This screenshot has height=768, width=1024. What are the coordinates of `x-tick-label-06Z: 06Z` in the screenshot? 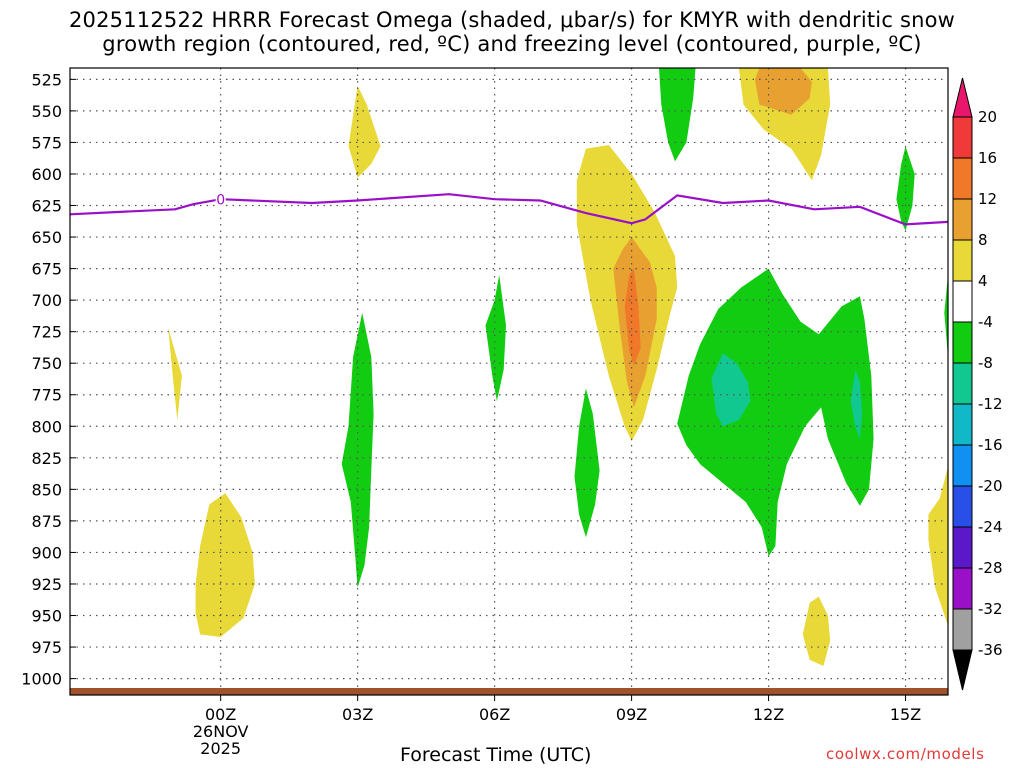 It's located at (494, 714).